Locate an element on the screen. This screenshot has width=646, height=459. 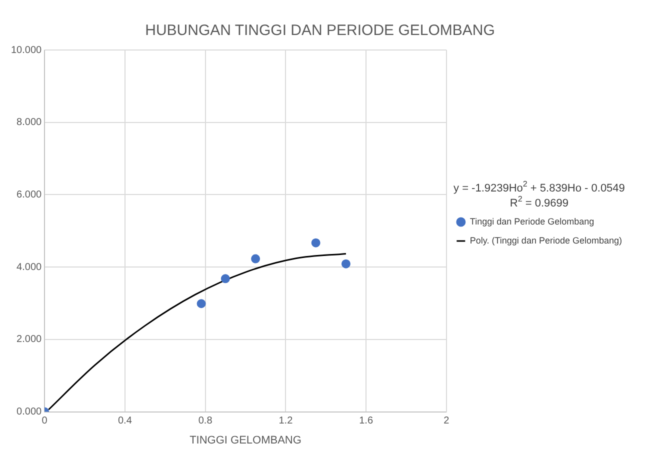
x-tick-label: 1.2 is located at coordinates (286, 421).